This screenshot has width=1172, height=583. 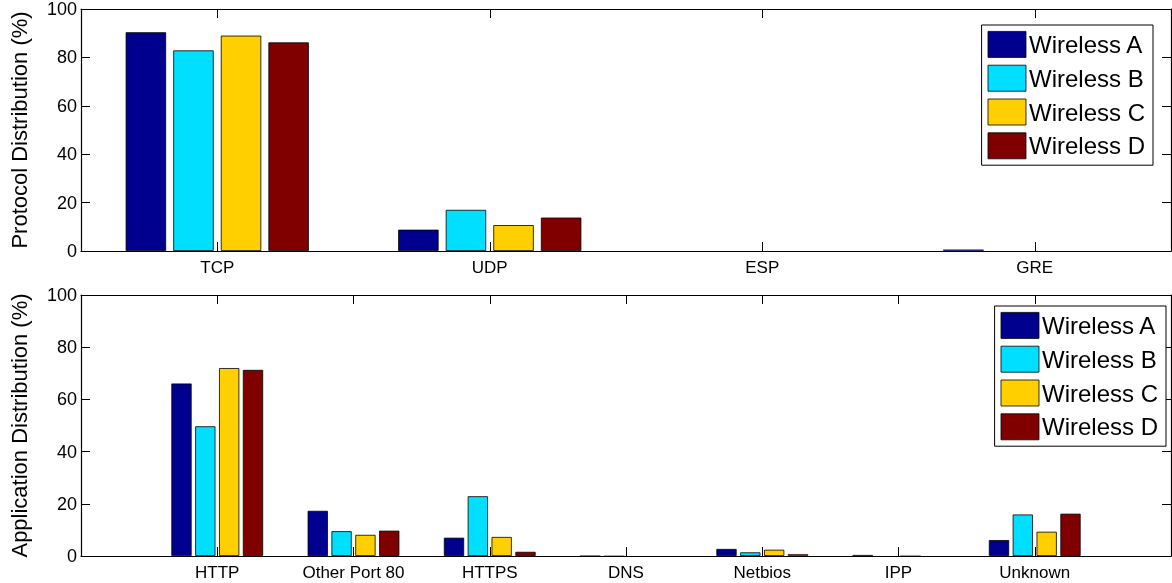 I want to click on x-tick-label: Unknown, so click(x=1035, y=572).